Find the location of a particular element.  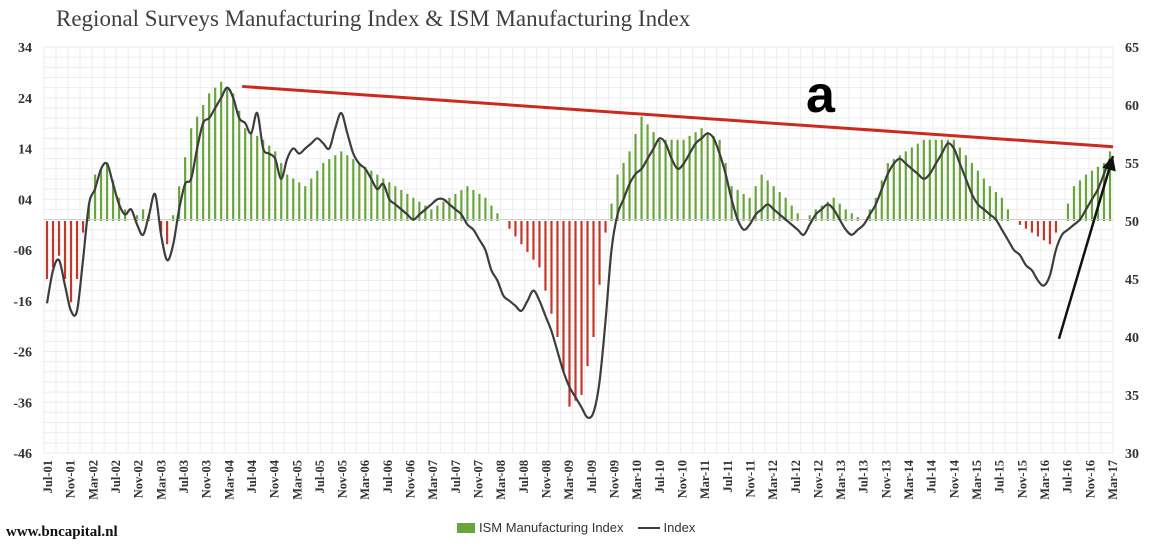

x-tick-label: Jul-09 is located at coordinates (592, 476).